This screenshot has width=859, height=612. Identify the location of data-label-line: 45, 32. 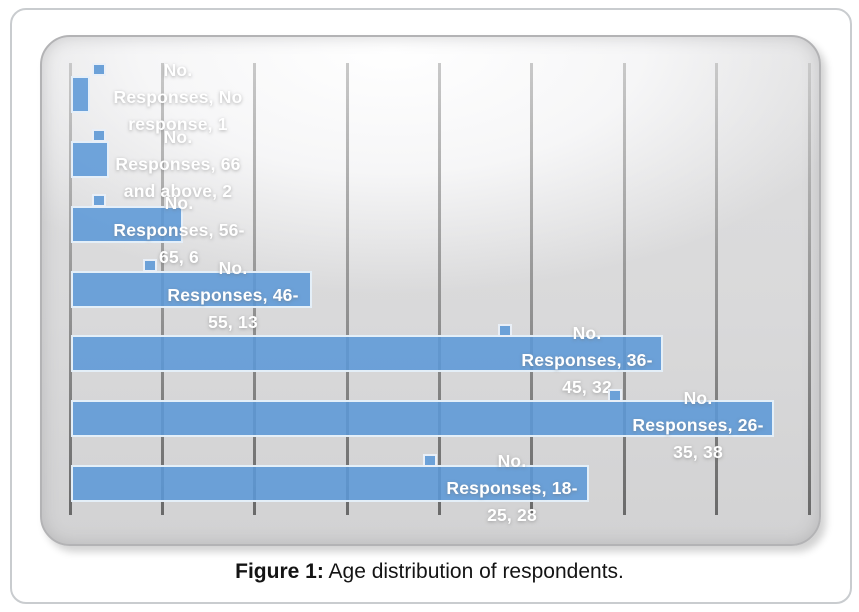
(587, 387).